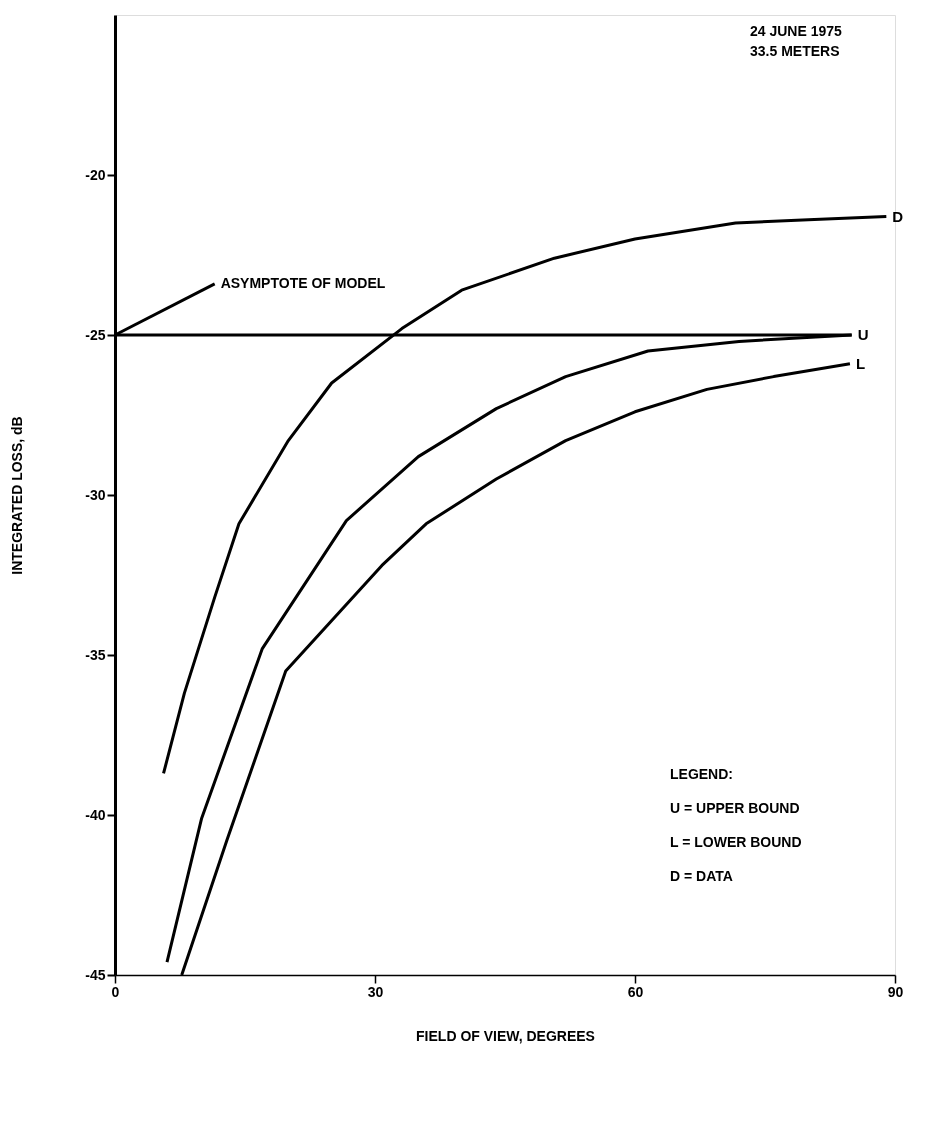 The width and height of the screenshot is (937, 1136). What do you see at coordinates (895, 991) in the screenshot?
I see `x-tick-label: 90` at bounding box center [895, 991].